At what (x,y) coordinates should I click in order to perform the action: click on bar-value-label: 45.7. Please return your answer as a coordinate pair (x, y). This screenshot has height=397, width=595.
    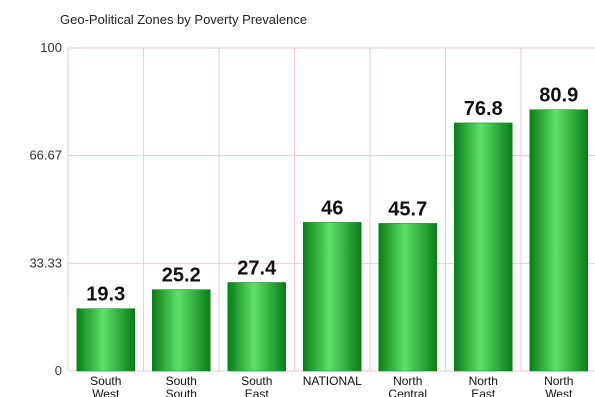
    Looking at the image, I should click on (407, 209).